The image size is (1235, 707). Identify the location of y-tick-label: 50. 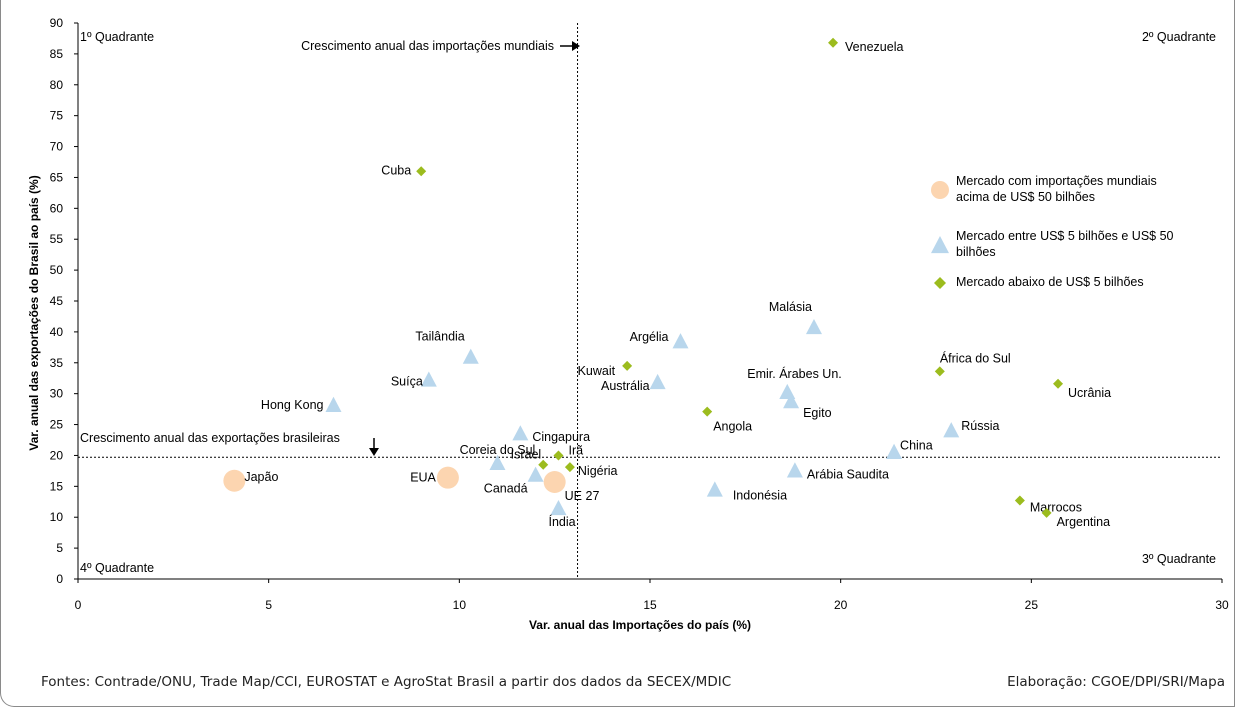
(57, 270).